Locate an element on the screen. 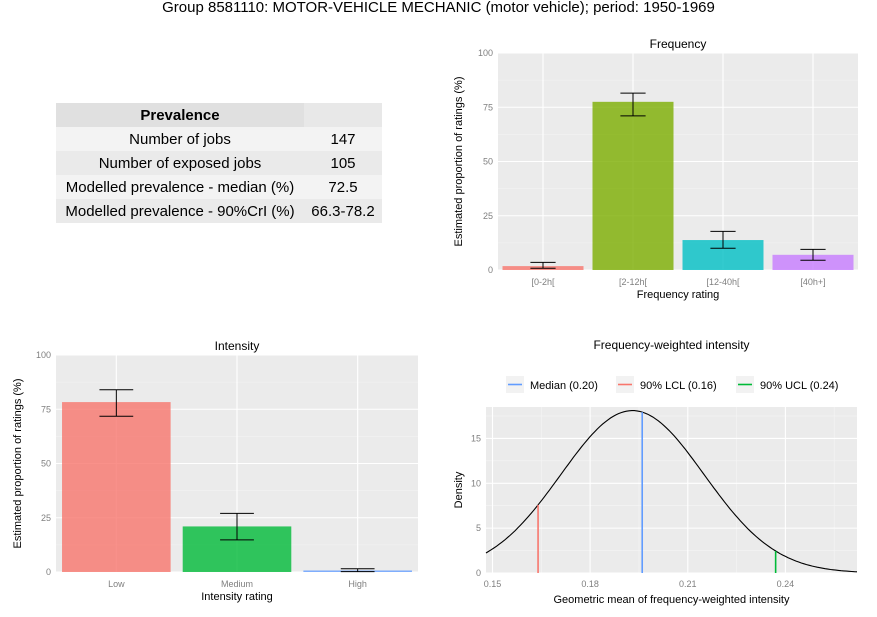  plot-panel is located at coordinates (671, 490).